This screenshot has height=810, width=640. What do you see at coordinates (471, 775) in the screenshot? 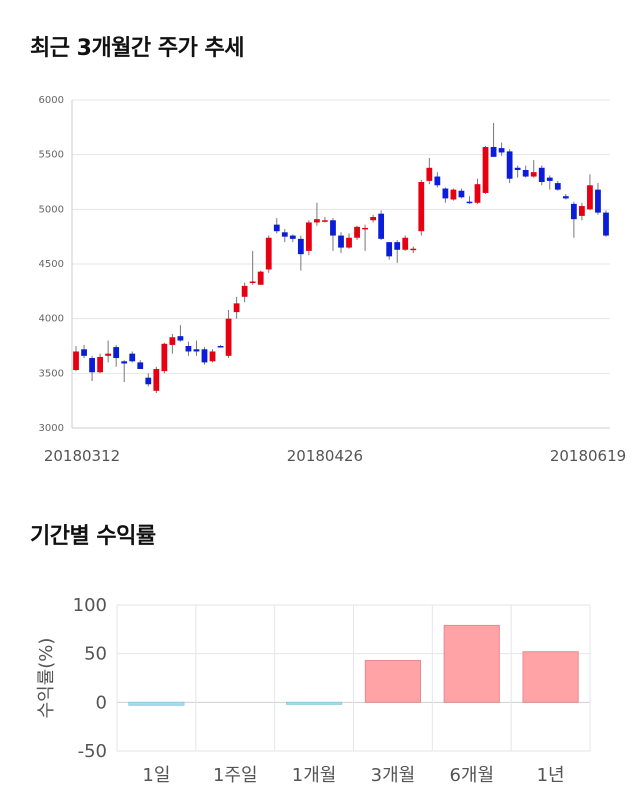
I see `category-label: 6개월` at bounding box center [471, 775].